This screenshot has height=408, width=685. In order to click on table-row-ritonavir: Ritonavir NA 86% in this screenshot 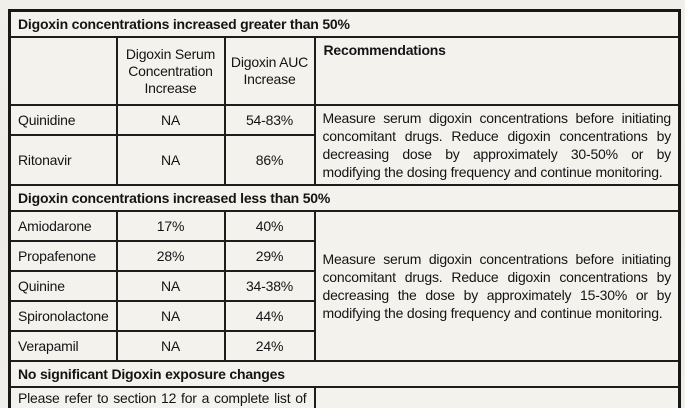, I will do `click(344, 160)`.